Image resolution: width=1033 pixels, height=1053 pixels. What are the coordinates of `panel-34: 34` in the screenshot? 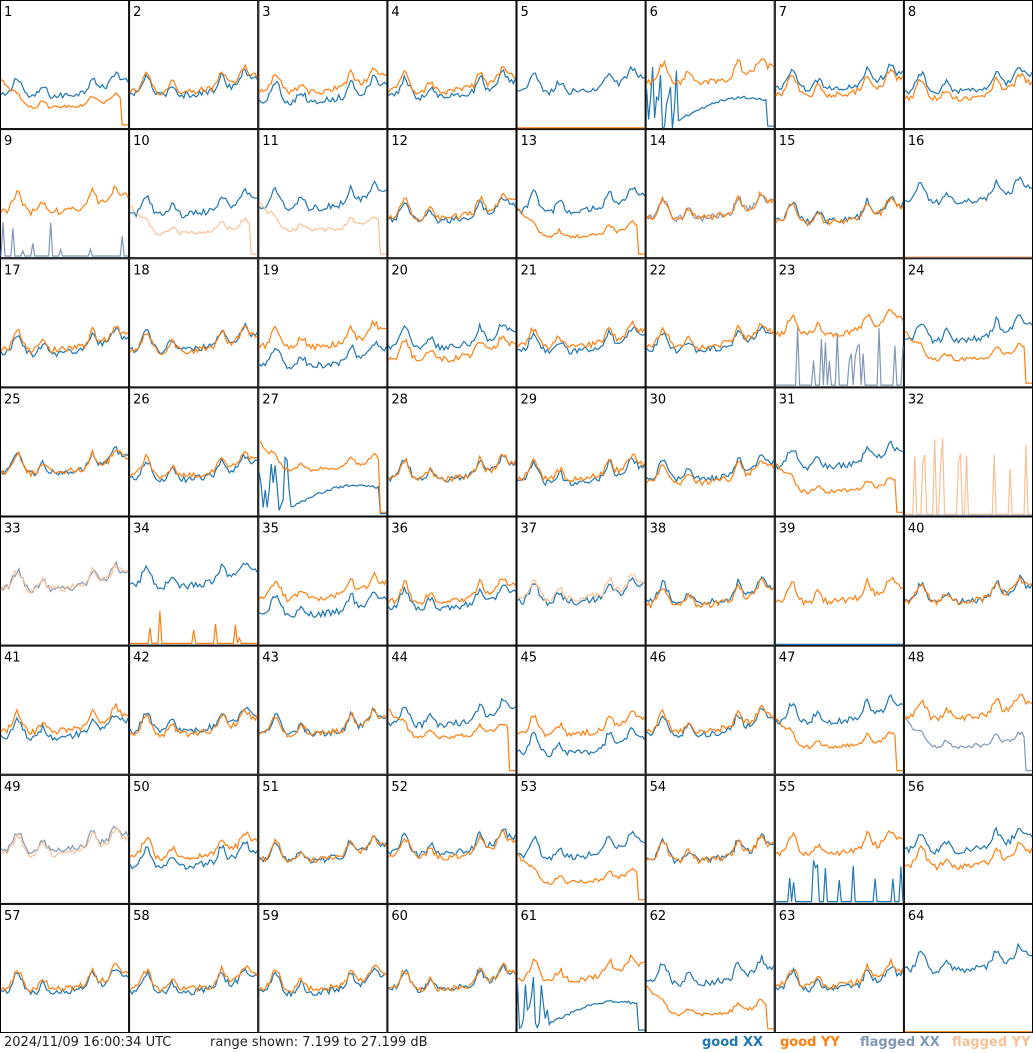 It's located at (194, 581).